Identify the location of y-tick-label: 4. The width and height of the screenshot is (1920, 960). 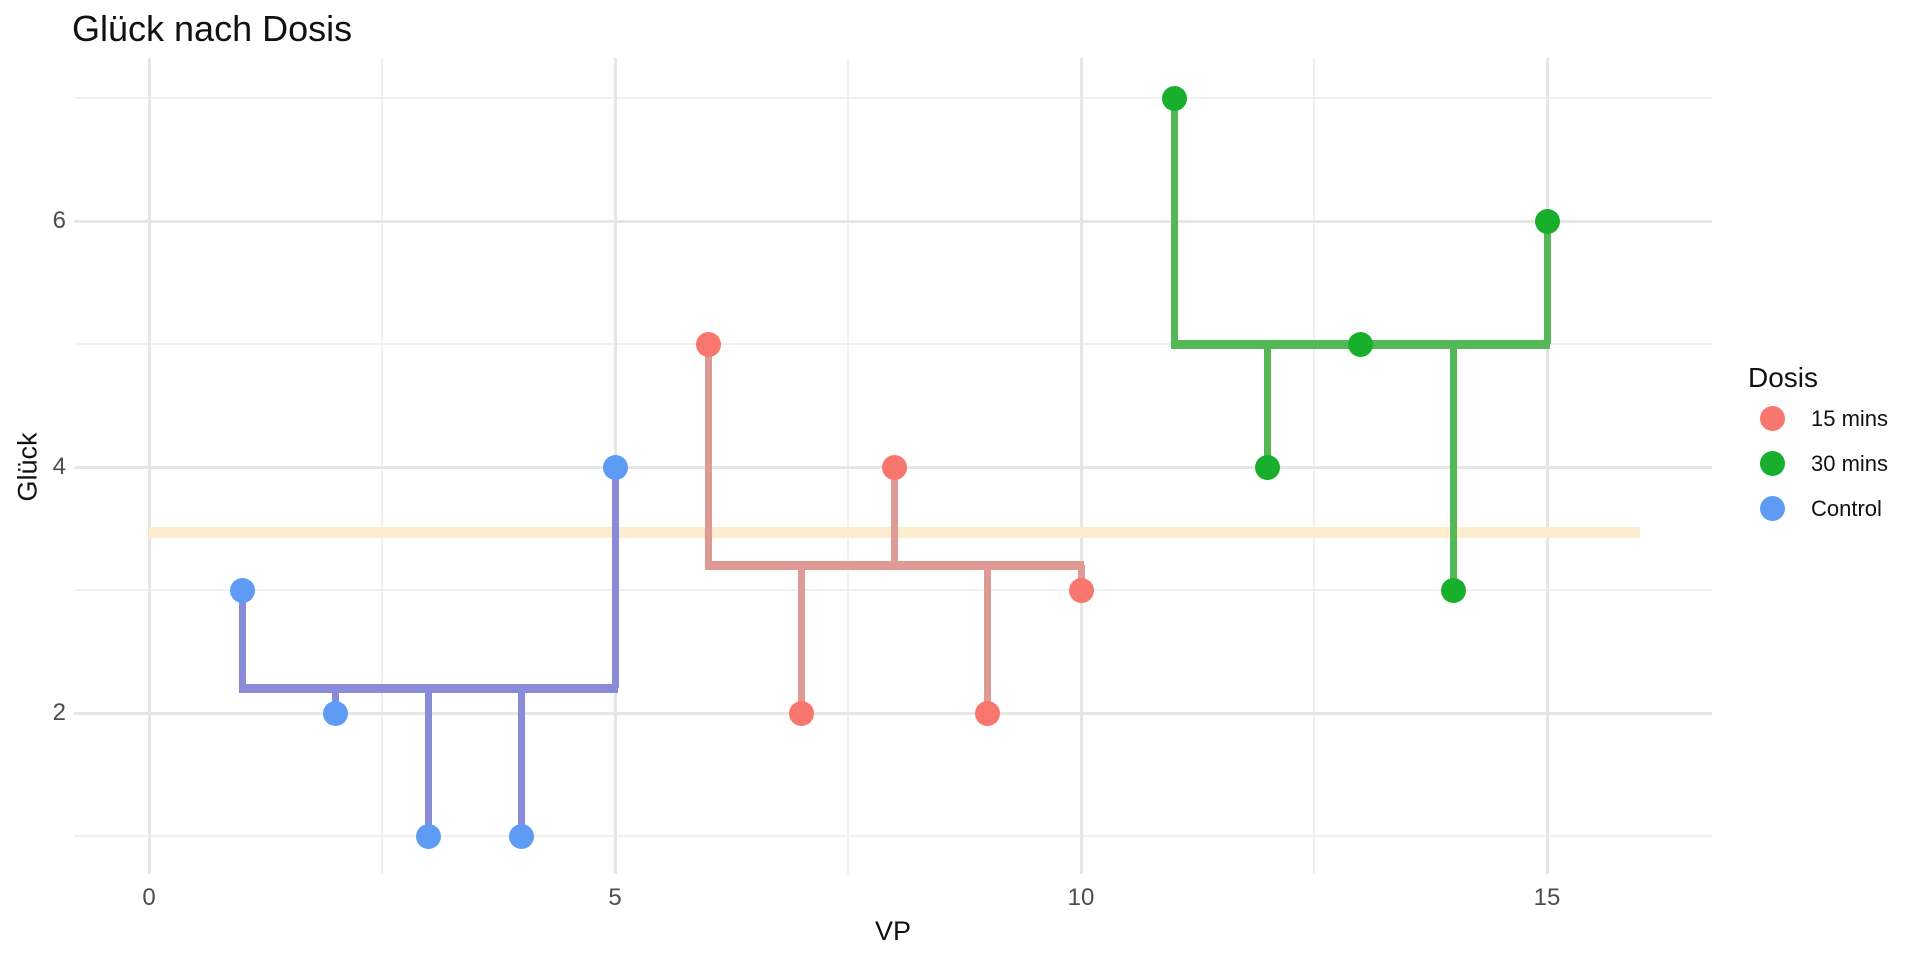
(59, 466).